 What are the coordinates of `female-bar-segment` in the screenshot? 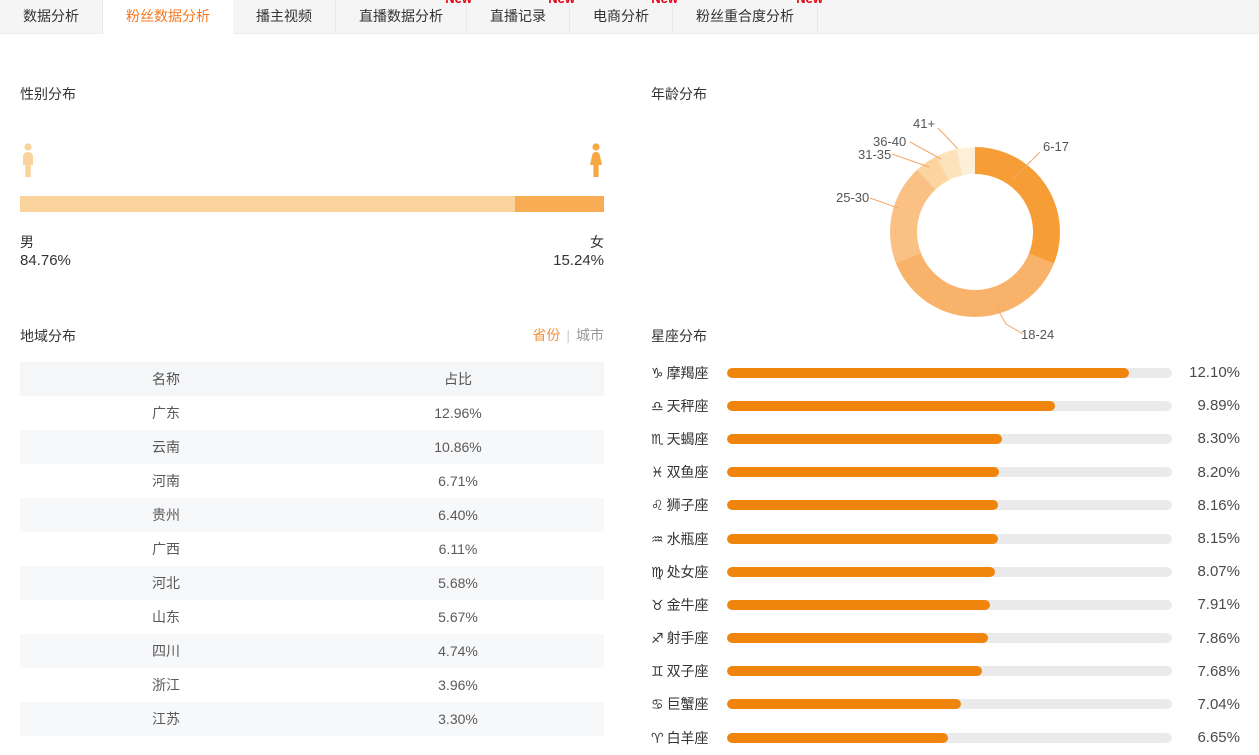 It's located at (559, 204).